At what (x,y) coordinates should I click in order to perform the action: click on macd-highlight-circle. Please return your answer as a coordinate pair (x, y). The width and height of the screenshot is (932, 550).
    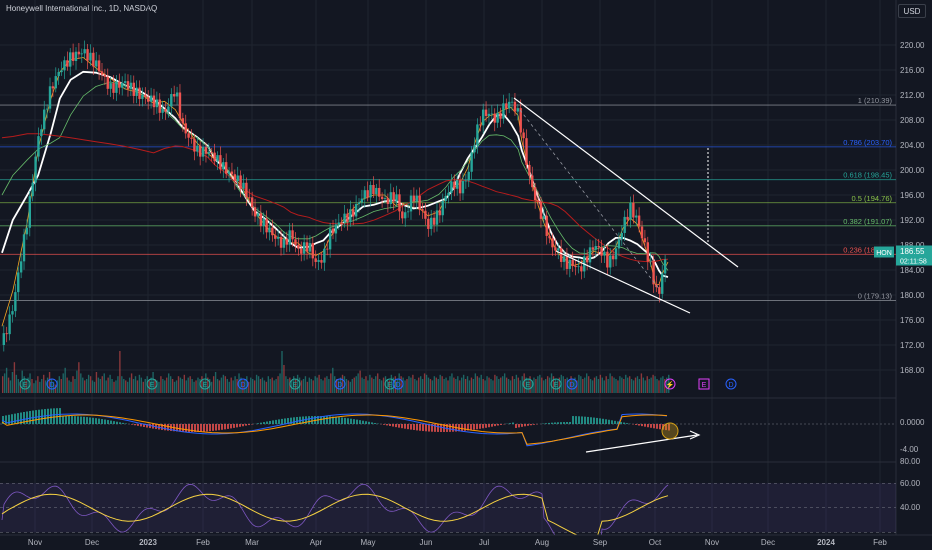
    Looking at the image, I should click on (670, 431).